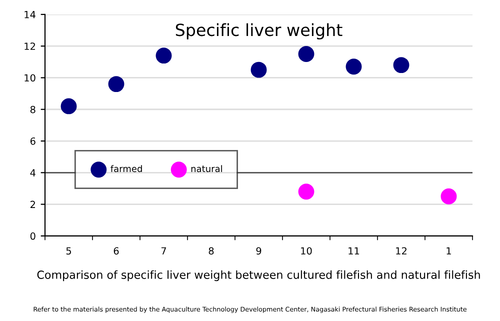 Image resolution: width=500 pixels, height=321 pixels. I want to click on y-tick-label: 14, so click(30, 14).